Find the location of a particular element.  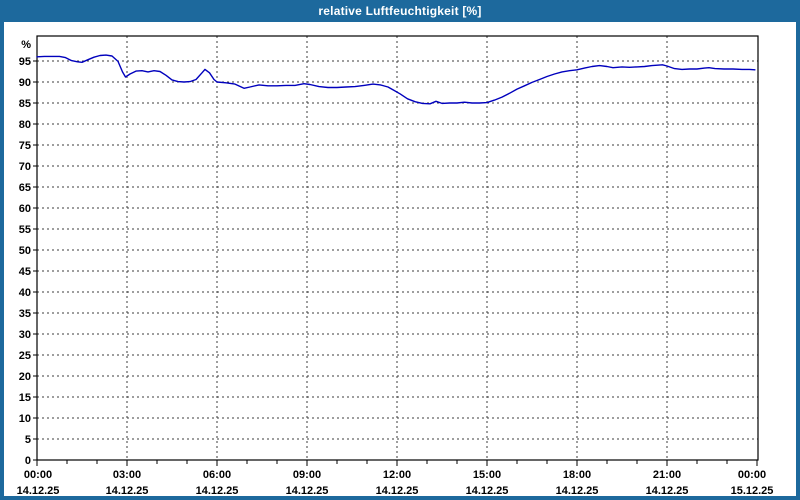

y-tick-label: 5 is located at coordinates (28, 440).